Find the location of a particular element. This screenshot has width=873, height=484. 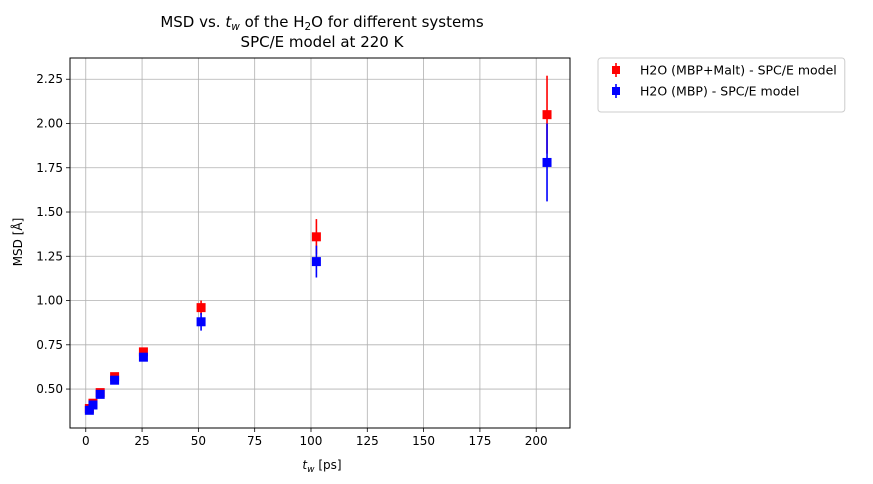

y-axis-label: MSD [Å] is located at coordinates (17, 242).